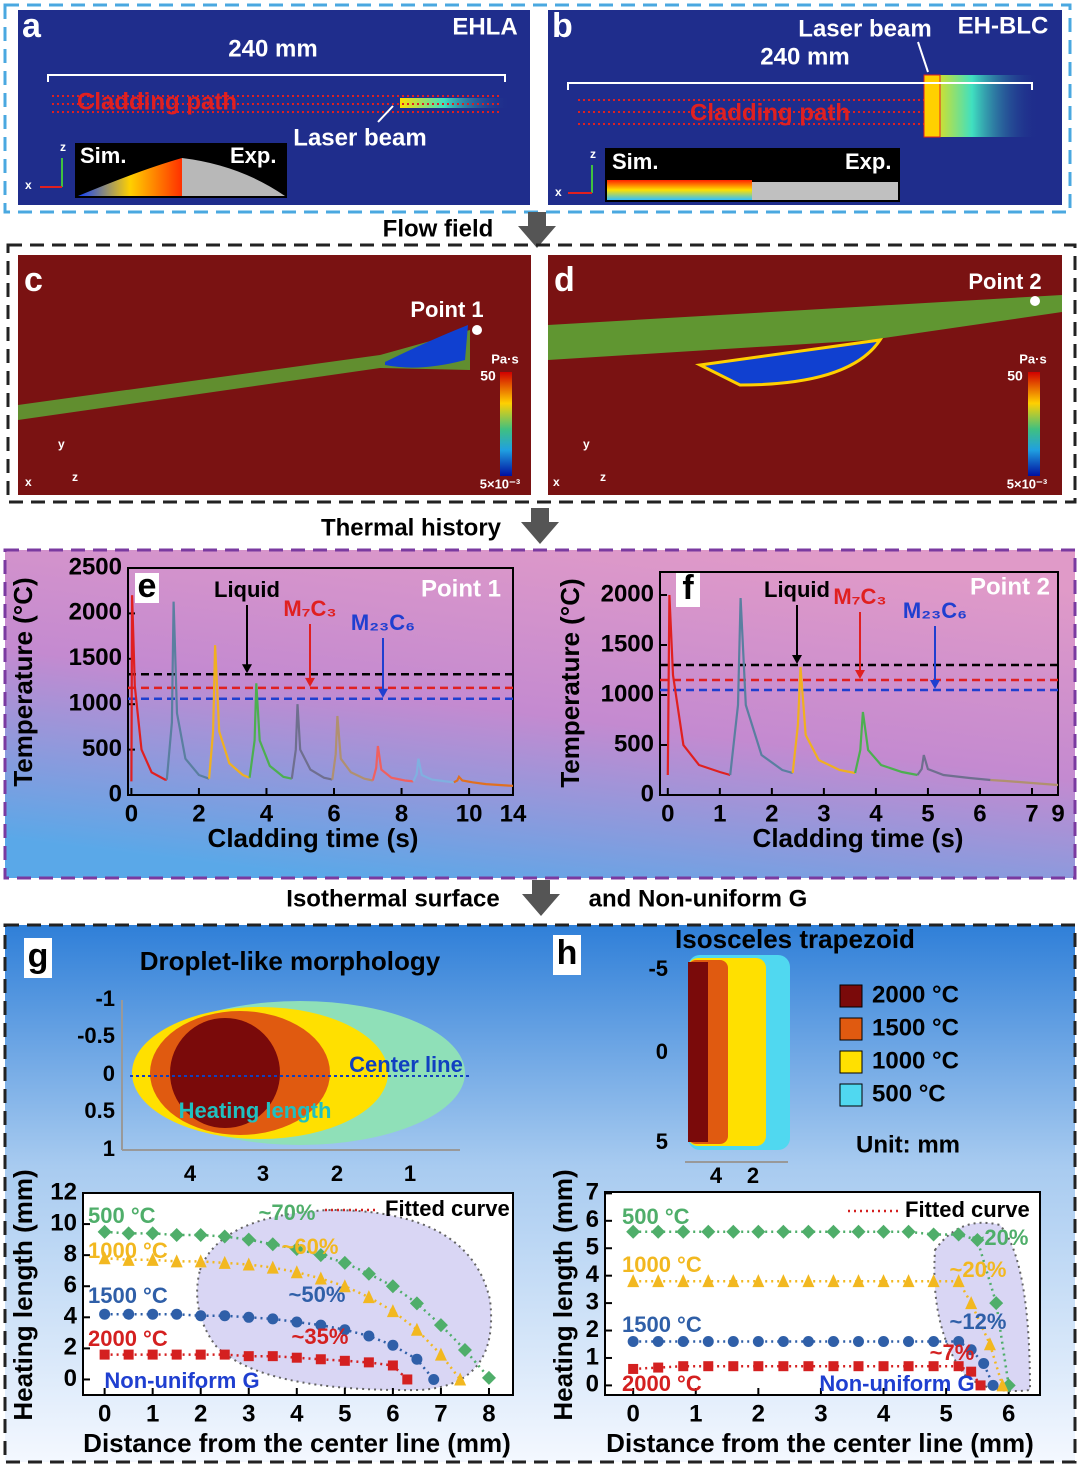 Image resolution: width=1080 pixels, height=1466 pixels. Describe the element at coordinates (392, 898) in the screenshot. I see `section-label: Isothermal surface` at that location.